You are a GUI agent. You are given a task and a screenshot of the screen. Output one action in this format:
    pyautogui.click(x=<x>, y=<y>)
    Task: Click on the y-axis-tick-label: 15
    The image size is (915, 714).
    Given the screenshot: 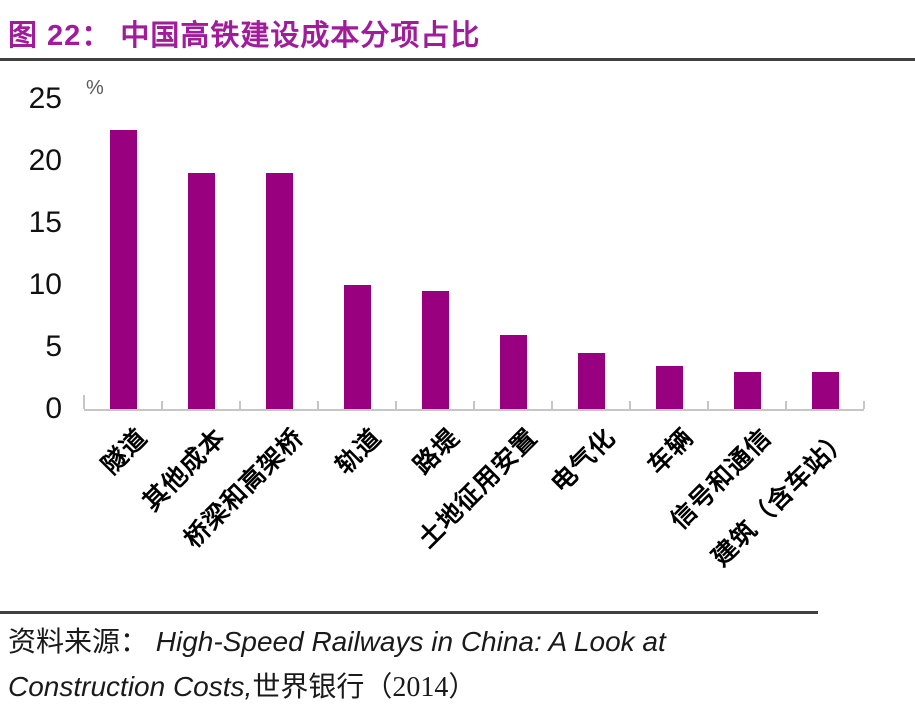 What is the action you would take?
    pyautogui.click(x=45, y=222)
    